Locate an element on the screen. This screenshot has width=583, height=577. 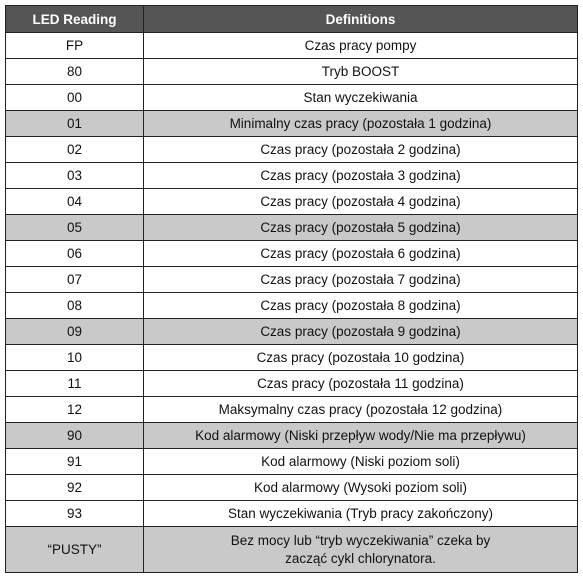
definition-cell: Czas pracy (pozostała 6 godzina) is located at coordinates (360, 253).